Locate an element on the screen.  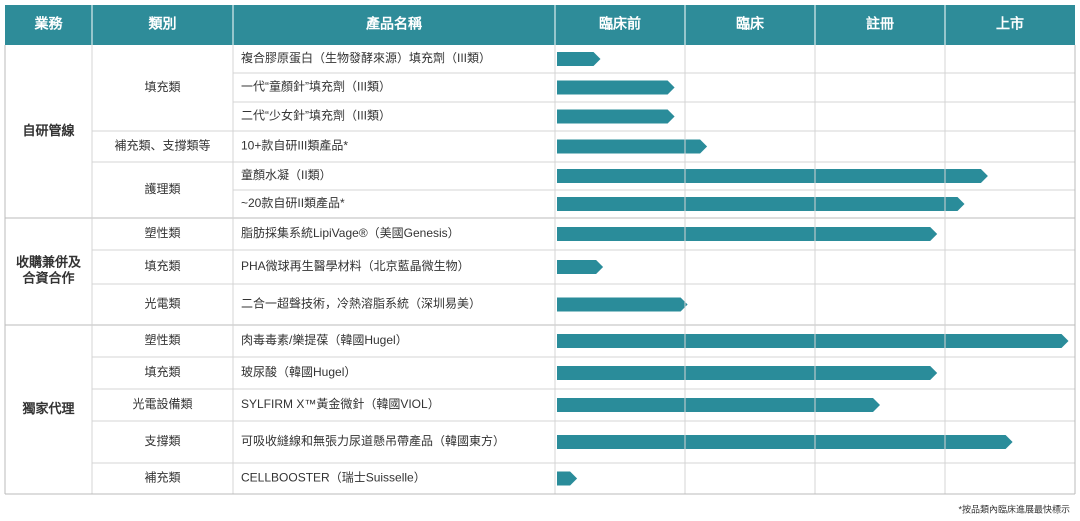
category-label: 補充類 is located at coordinates (162, 477).